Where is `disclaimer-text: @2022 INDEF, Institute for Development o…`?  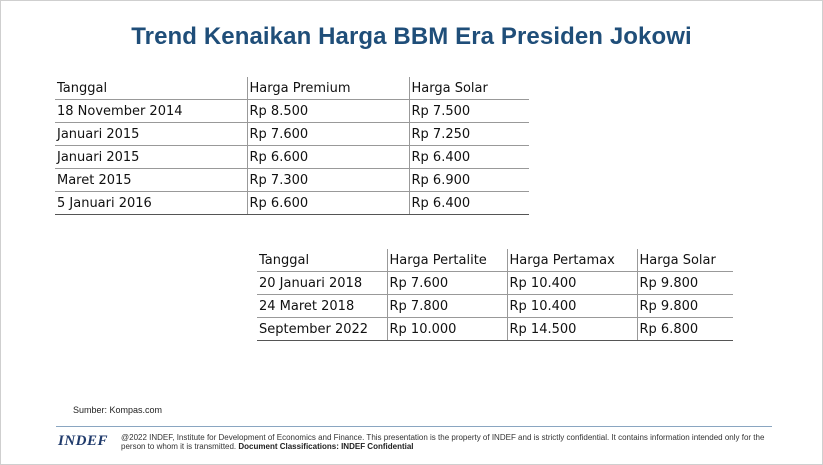
disclaimer-text: @2022 INDEF, Institute for Development o… is located at coordinates (443, 442).